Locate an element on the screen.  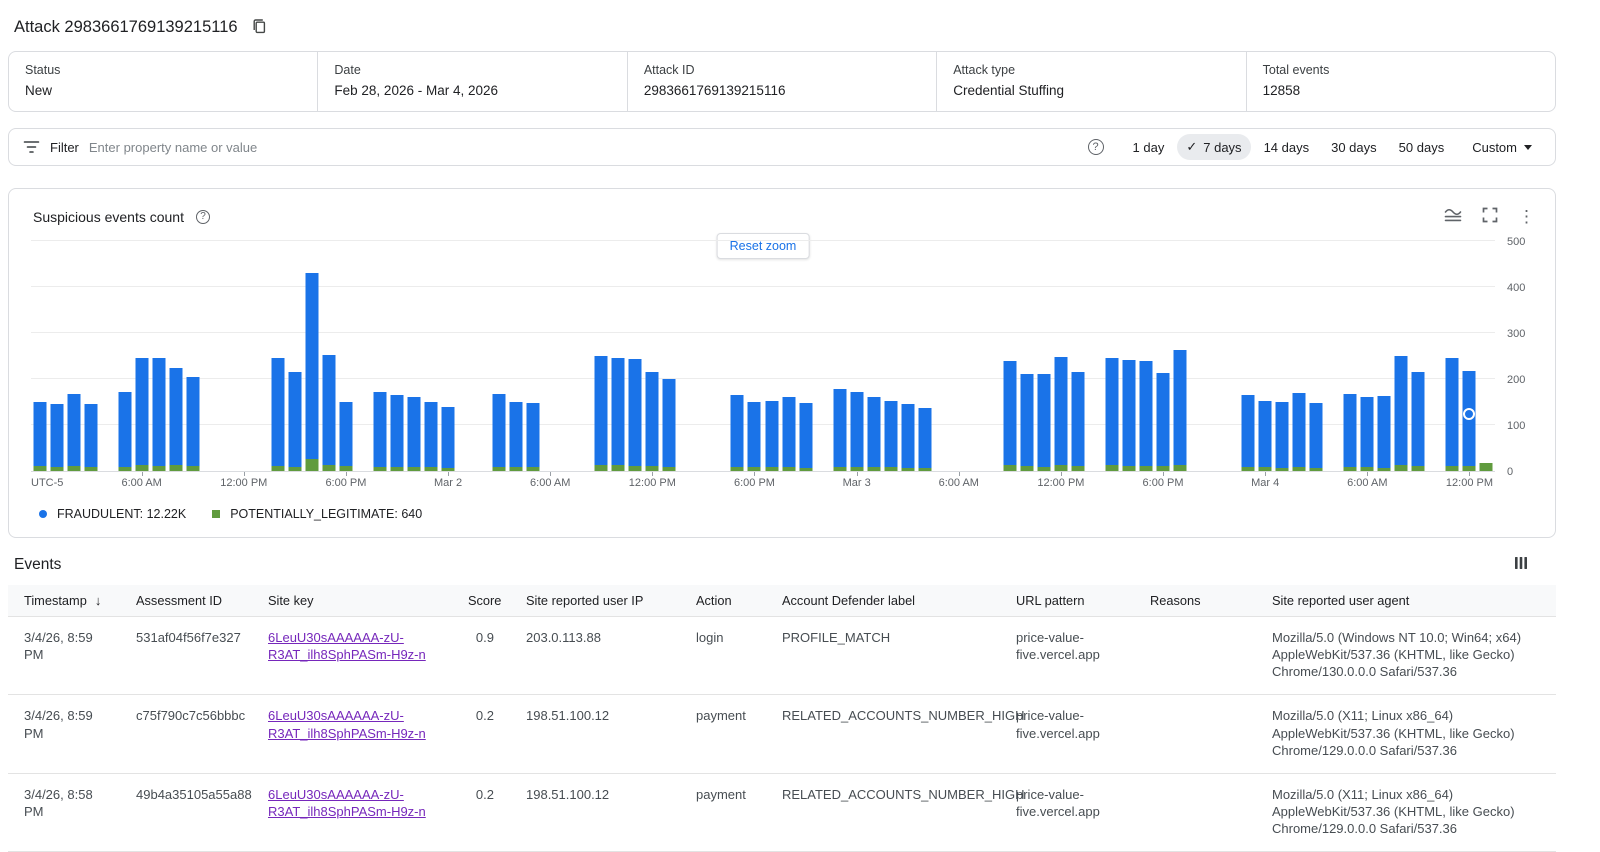
fullscreen-button is located at coordinates (1490, 216).